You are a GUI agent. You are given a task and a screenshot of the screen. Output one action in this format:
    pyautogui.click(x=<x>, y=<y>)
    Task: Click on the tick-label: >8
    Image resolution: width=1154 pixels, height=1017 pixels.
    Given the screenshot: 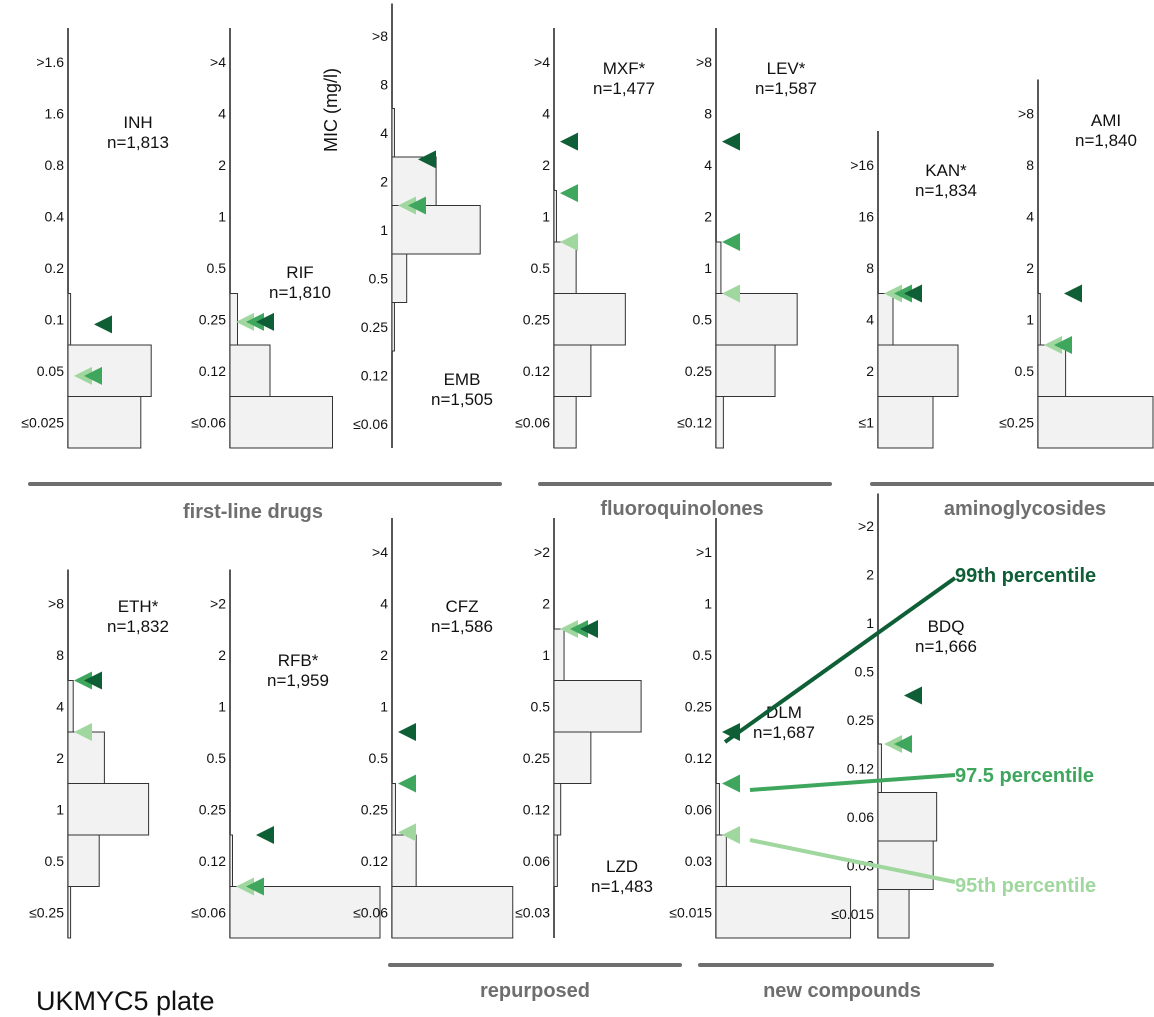 What is the action you would take?
    pyautogui.click(x=1026, y=113)
    